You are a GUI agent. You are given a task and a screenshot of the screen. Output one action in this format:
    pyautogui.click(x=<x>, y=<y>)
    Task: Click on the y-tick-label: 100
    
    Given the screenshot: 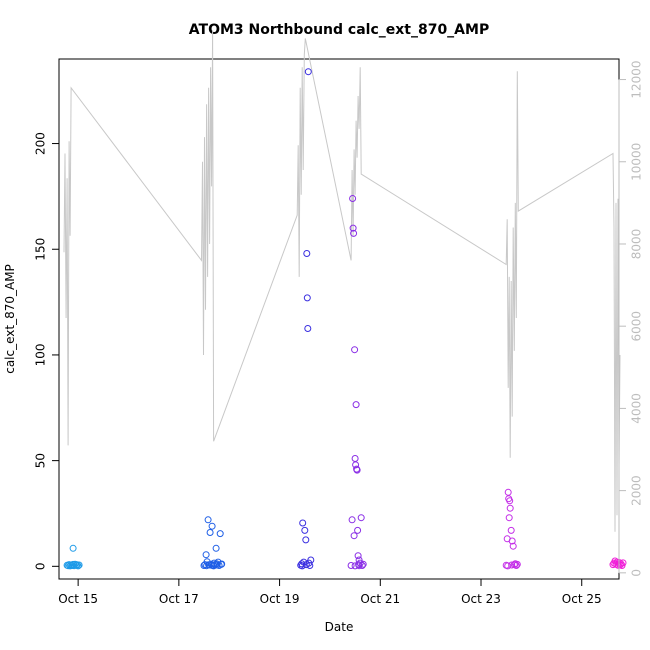 What is the action you would take?
    pyautogui.click(x=41, y=354)
    